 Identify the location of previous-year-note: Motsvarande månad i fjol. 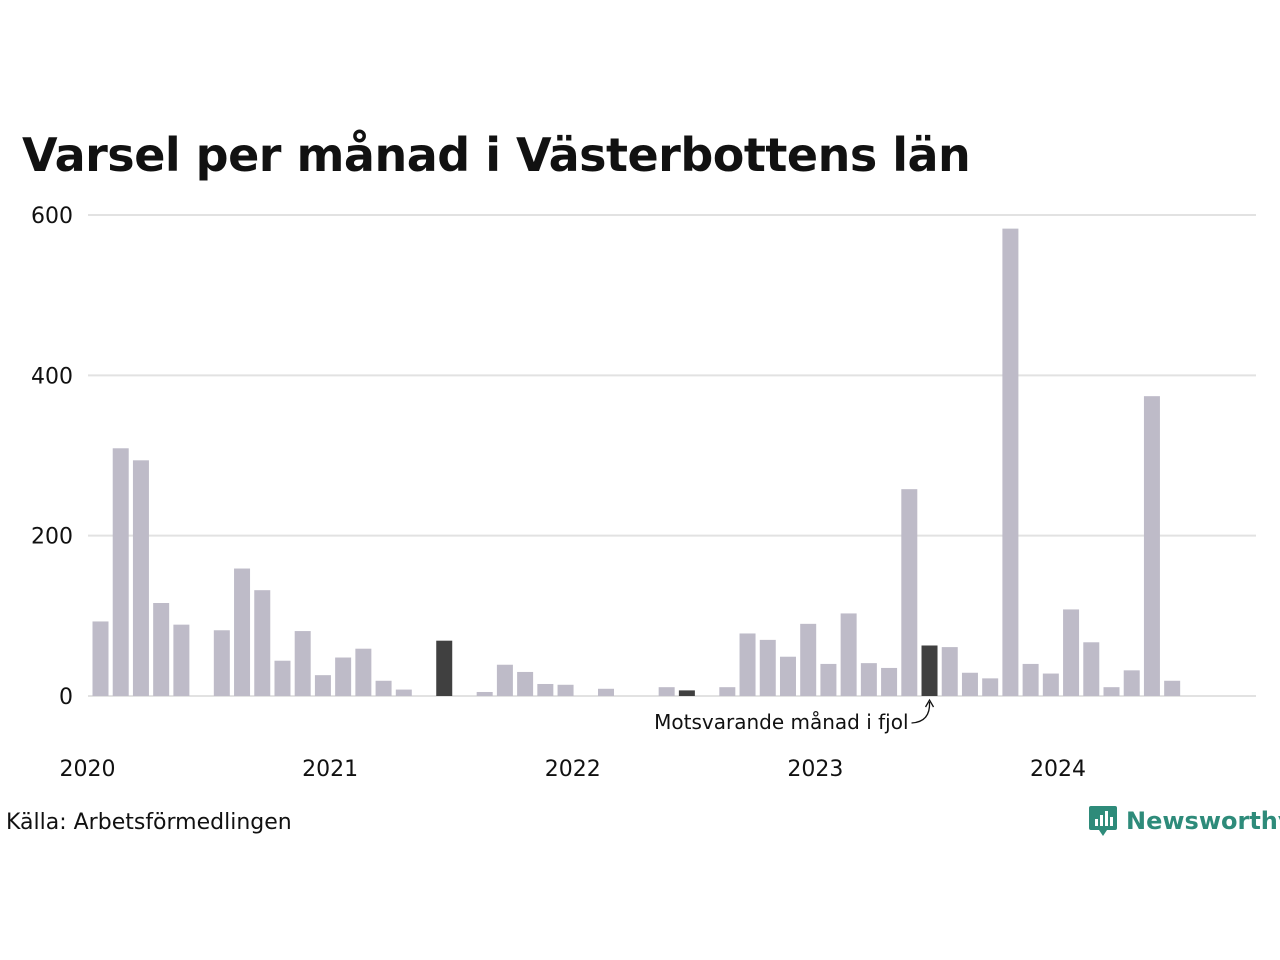
(781, 722).